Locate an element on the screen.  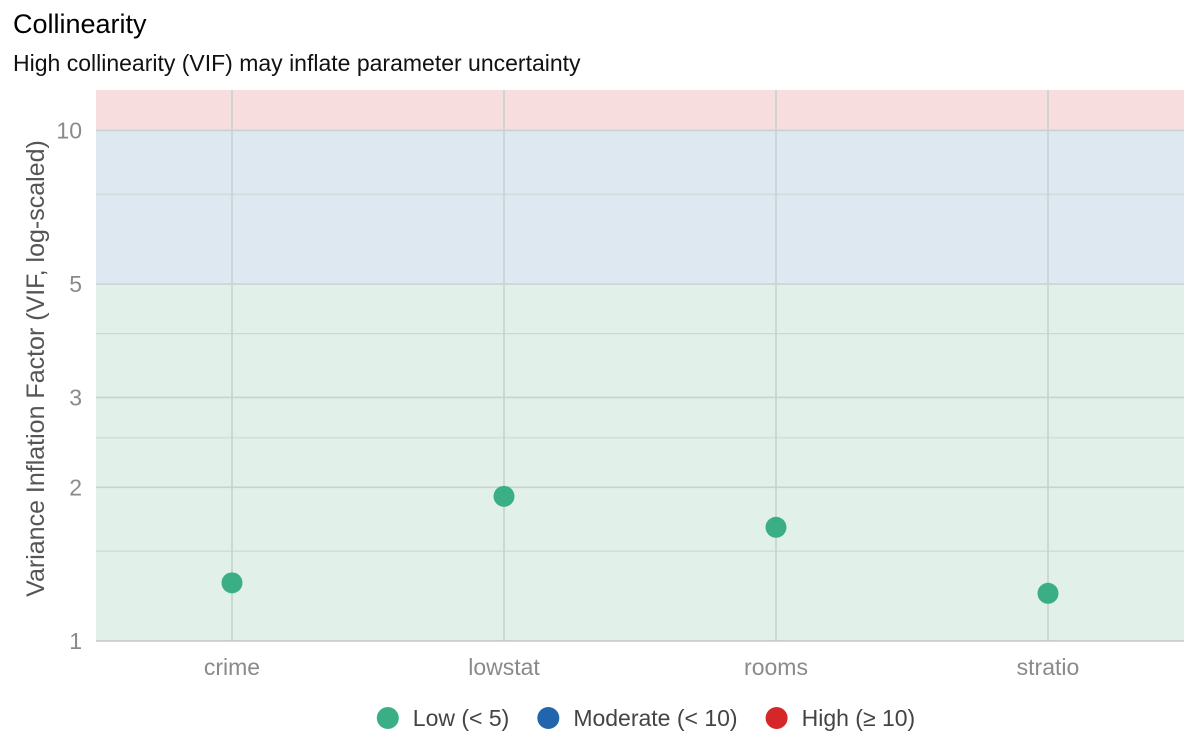
x-axis-ticks: crime lowstat rooms stratio is located at coordinates (641, 667).